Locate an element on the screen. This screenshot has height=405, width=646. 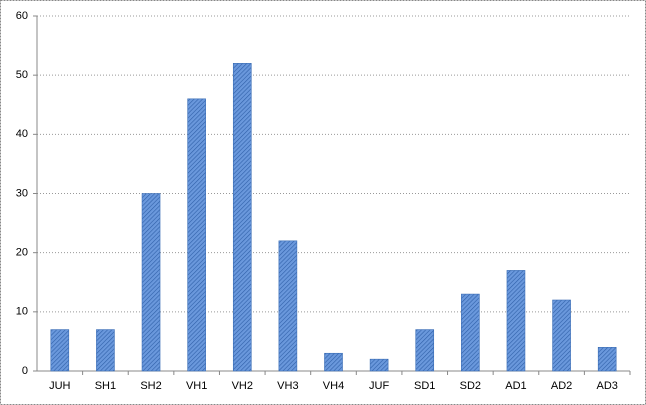
x-tick-label: AD2 is located at coordinates (561, 386).